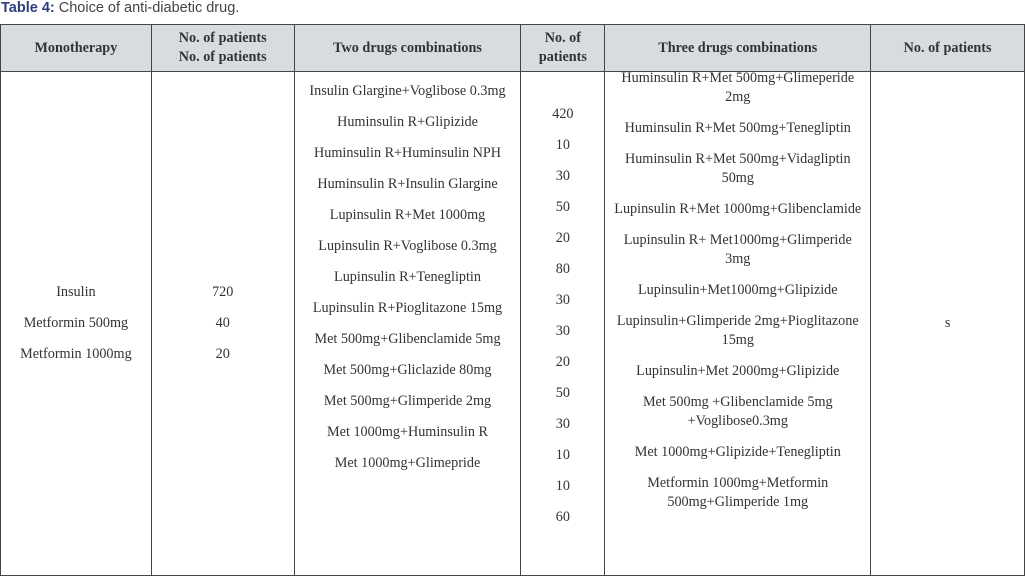 The width and height of the screenshot is (1025, 576). I want to click on two-patients-cell: 420 10 30 50 20 80 30 30 20 50 30 10 10 60, so click(563, 323).